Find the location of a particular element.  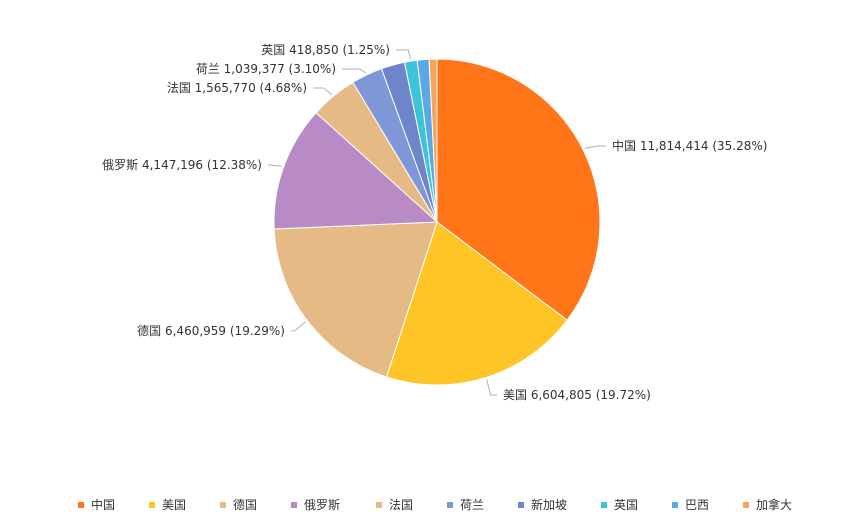

legend-label-巴西: 巴西 is located at coordinates (697, 505).